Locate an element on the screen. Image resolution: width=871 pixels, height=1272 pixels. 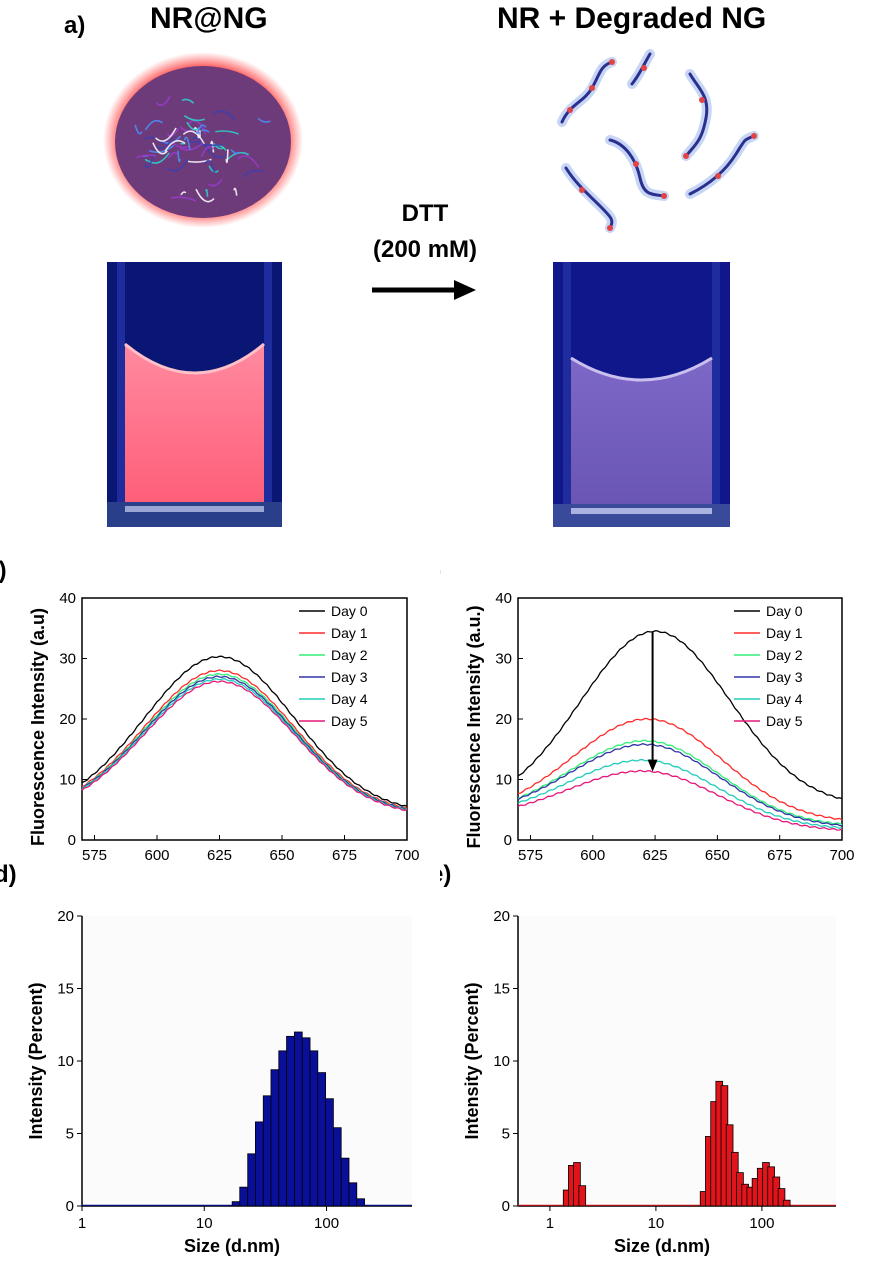
x-tick-label: 10 is located at coordinates (204, 1223).